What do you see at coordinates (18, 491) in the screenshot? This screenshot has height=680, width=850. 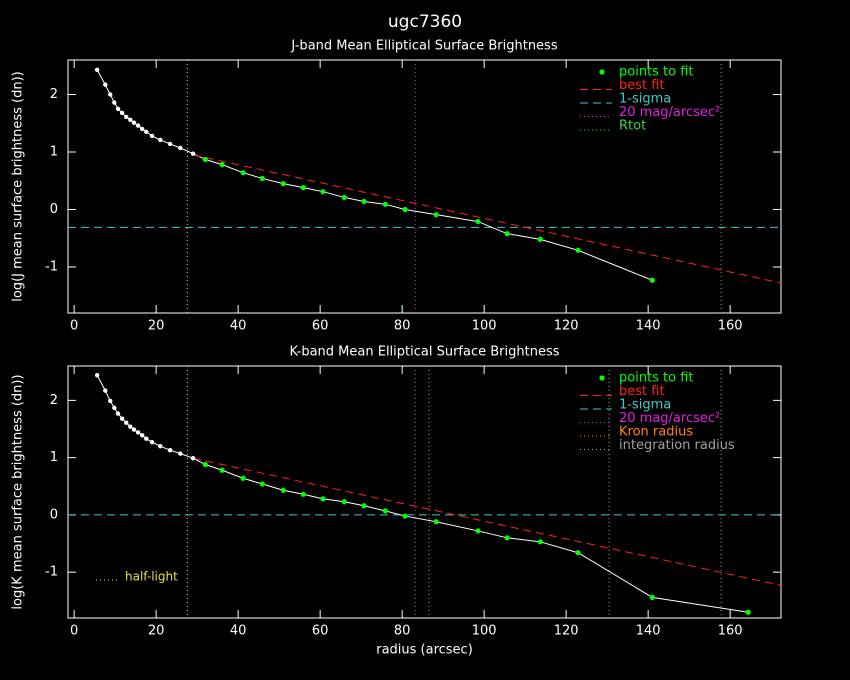 I see `y-axis-label: log(K mean surface brightness (dn))` at bounding box center [18, 491].